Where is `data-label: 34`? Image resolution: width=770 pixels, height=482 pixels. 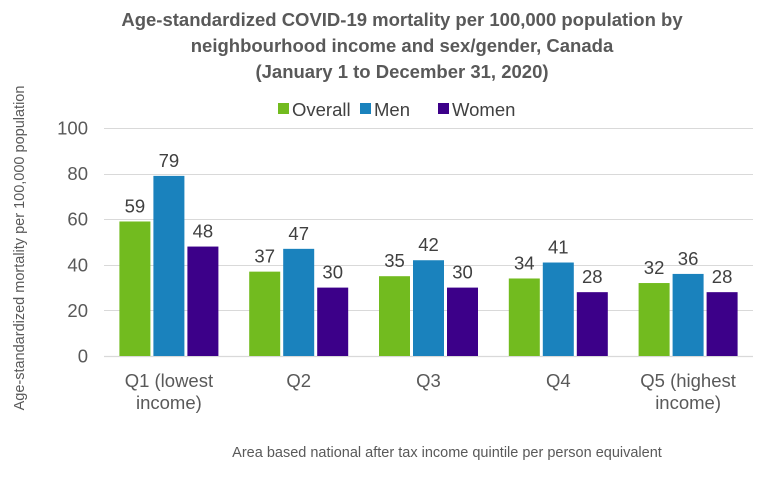
data-label: 34 is located at coordinates (524, 262).